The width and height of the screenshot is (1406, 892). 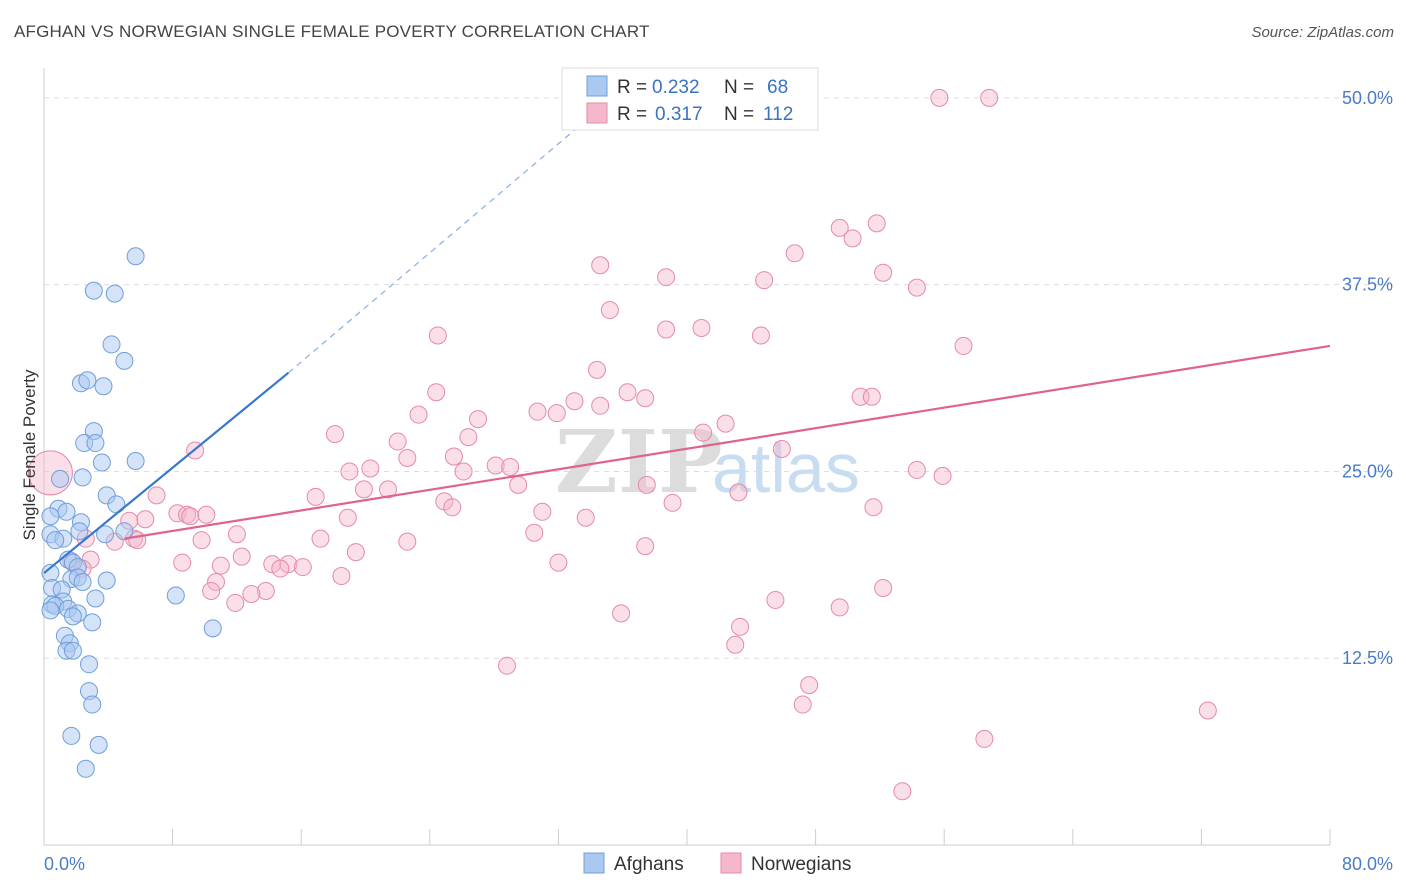 I want to click on legend-n-value-1: 68, so click(x=777, y=87).